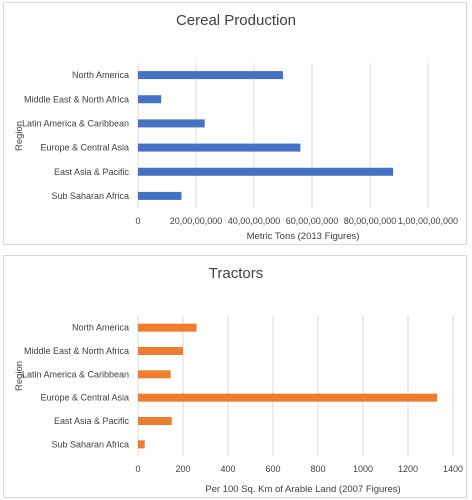 The width and height of the screenshot is (472, 500). I want to click on x-tick-label: 400, so click(227, 469).